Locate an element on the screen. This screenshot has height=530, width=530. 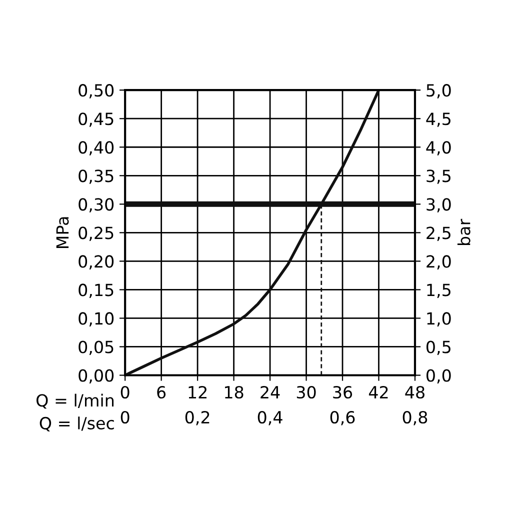
y2-axis-title: bar is located at coordinates (463, 231).